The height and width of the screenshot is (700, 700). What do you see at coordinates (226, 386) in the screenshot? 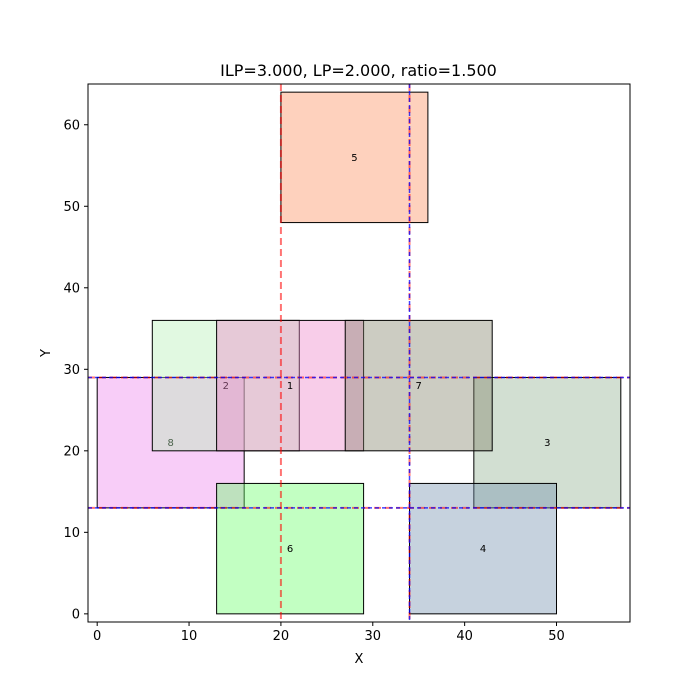
I see `rect-label-2: 2` at bounding box center [226, 386].